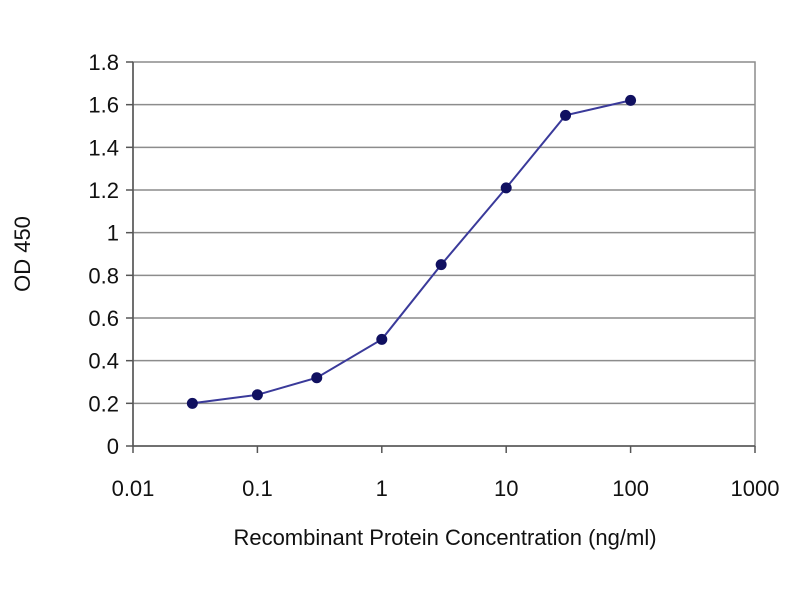 The image size is (800, 600). I want to click on y-tick-label-8: 1.6, so click(103, 105).